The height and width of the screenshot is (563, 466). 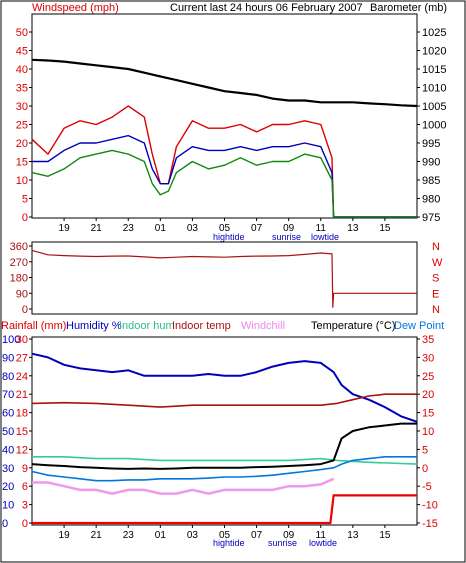 What do you see at coordinates (25, 487) in the screenshot?
I see `hum-left-tick-label: 6` at bounding box center [25, 487].